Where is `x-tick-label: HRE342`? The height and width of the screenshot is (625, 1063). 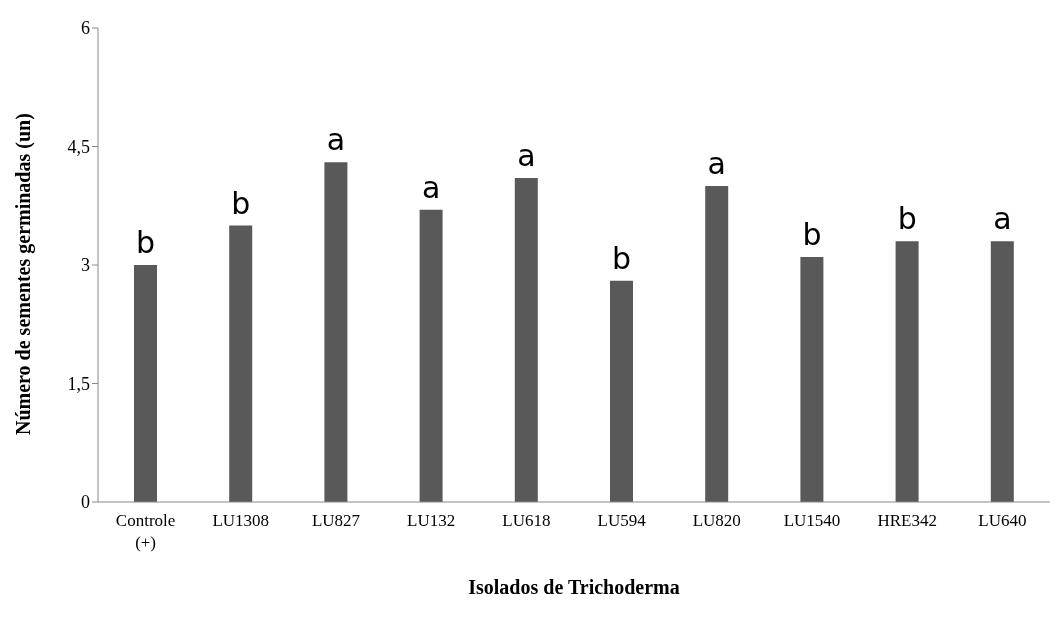 x-tick-label: HRE342 is located at coordinates (907, 520).